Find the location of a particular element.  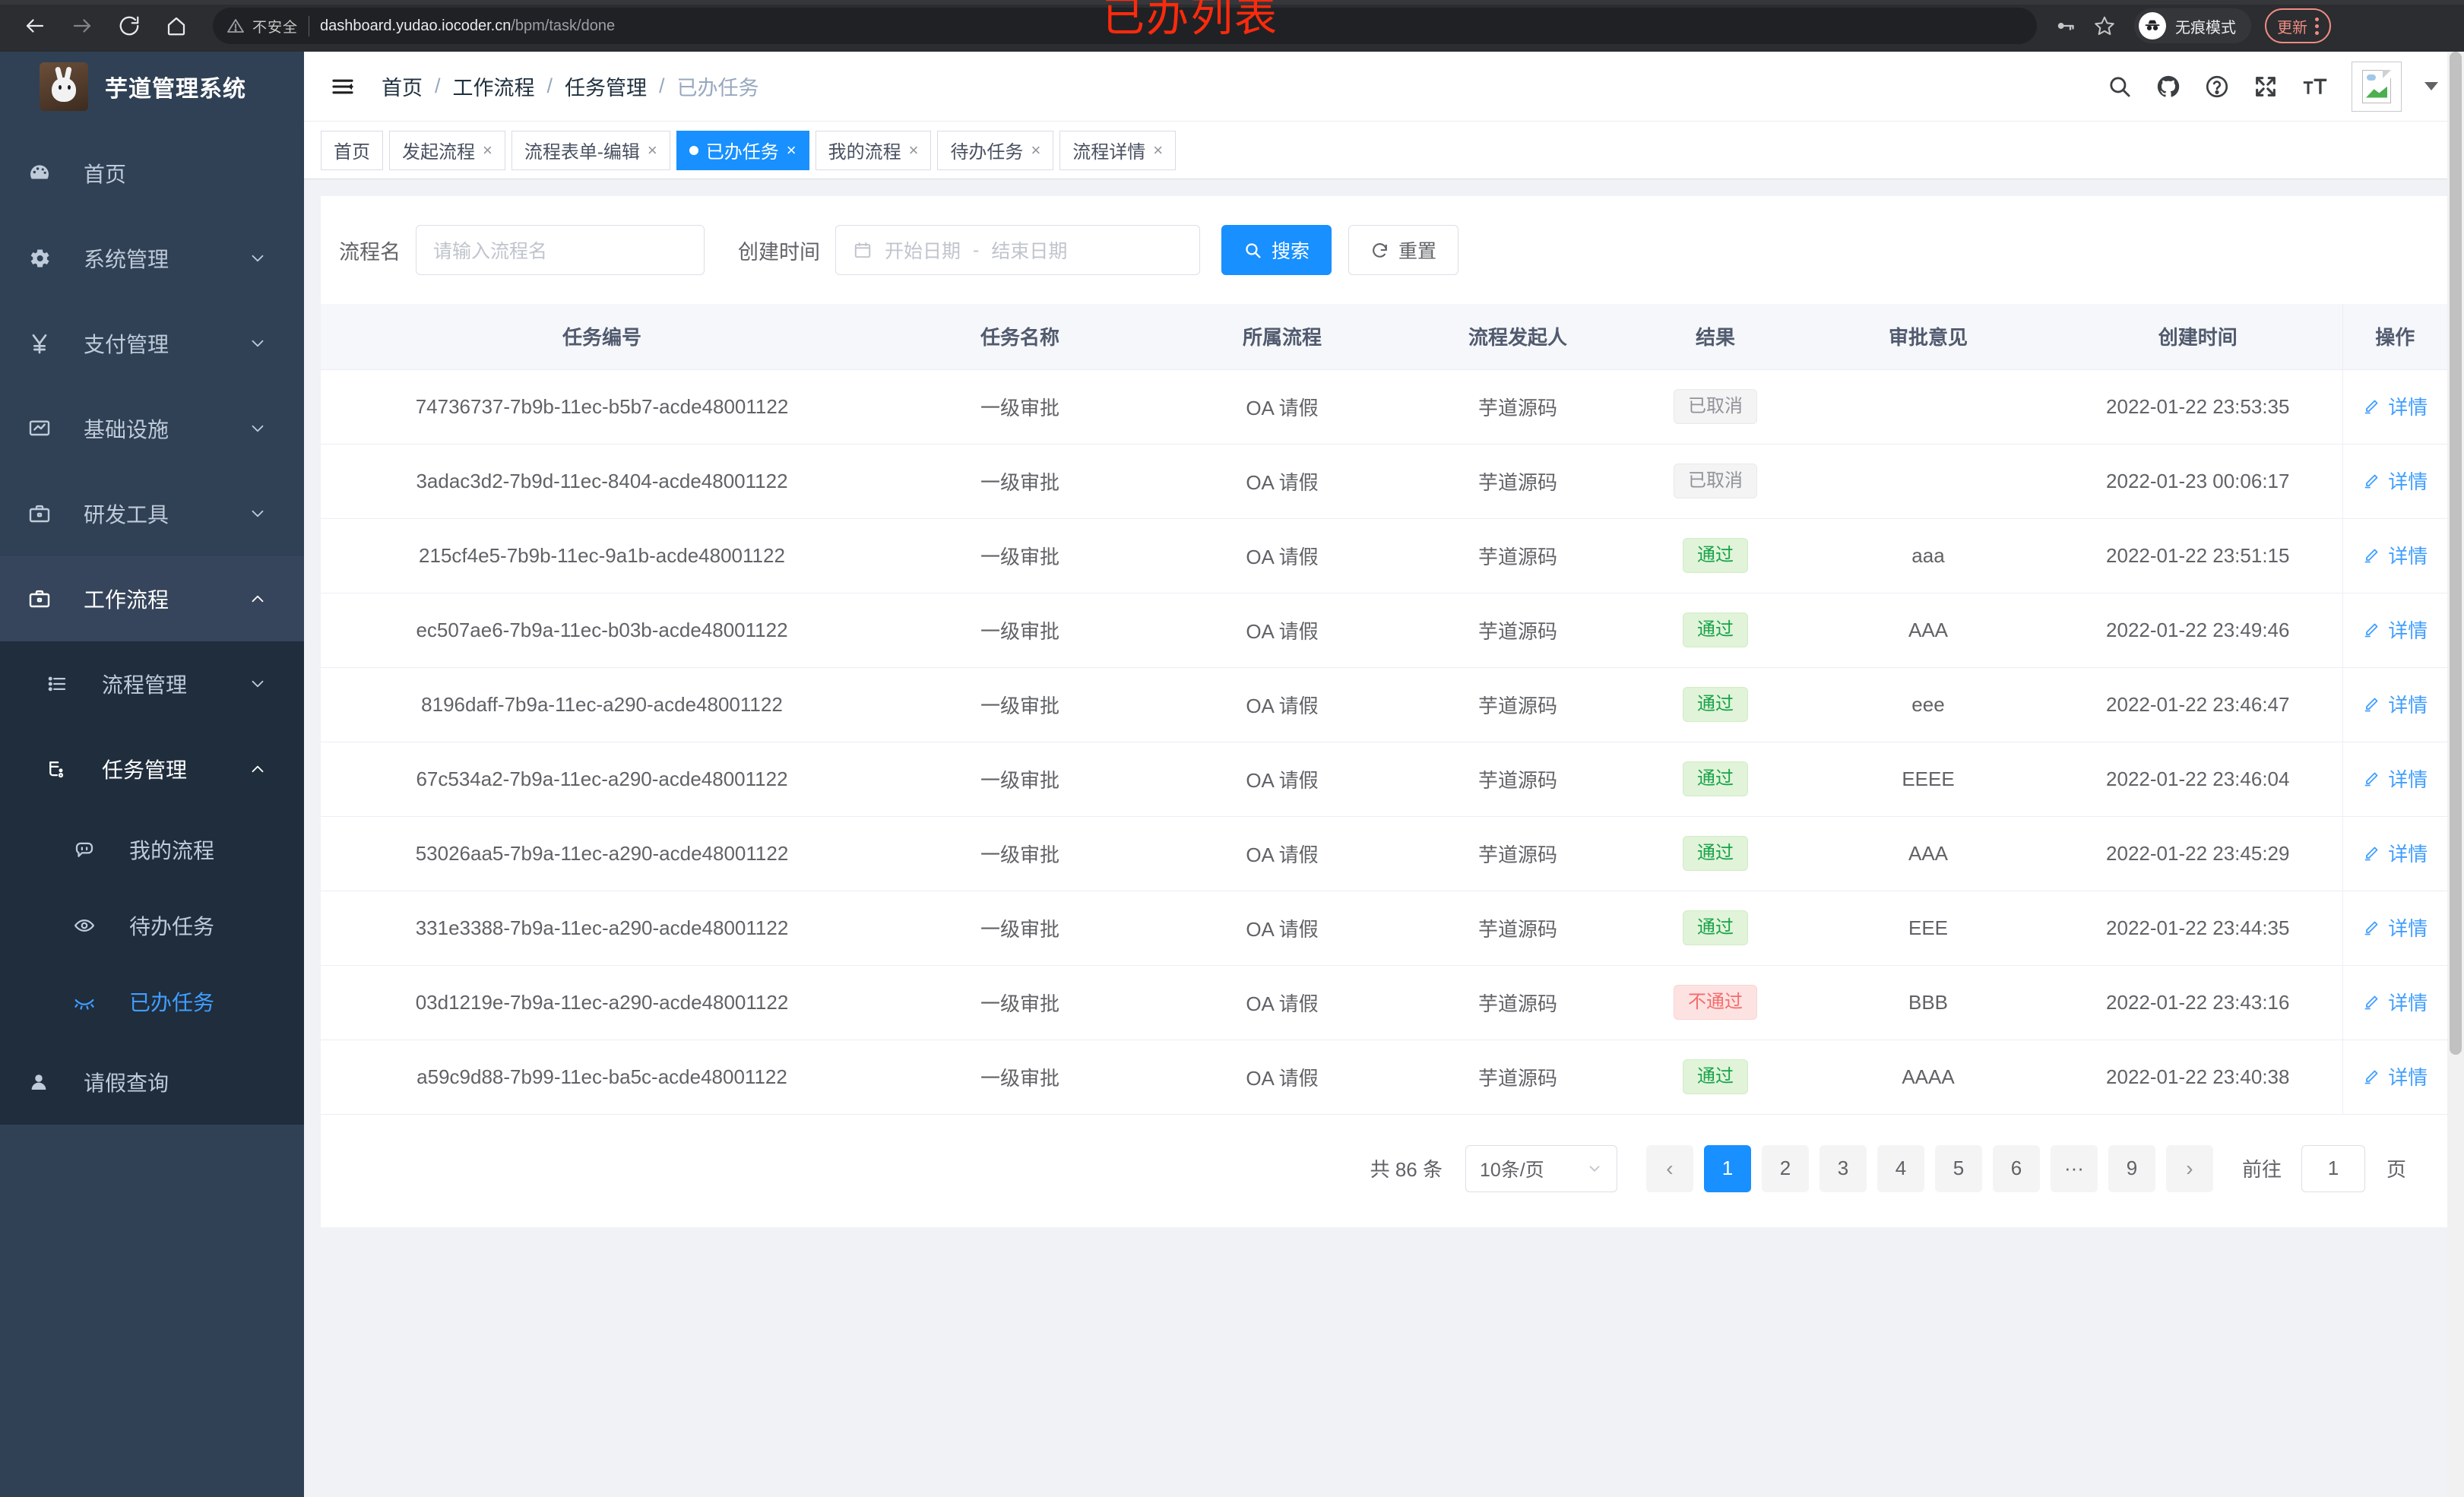

breadcrumb-item: 首页 is located at coordinates (403, 88).